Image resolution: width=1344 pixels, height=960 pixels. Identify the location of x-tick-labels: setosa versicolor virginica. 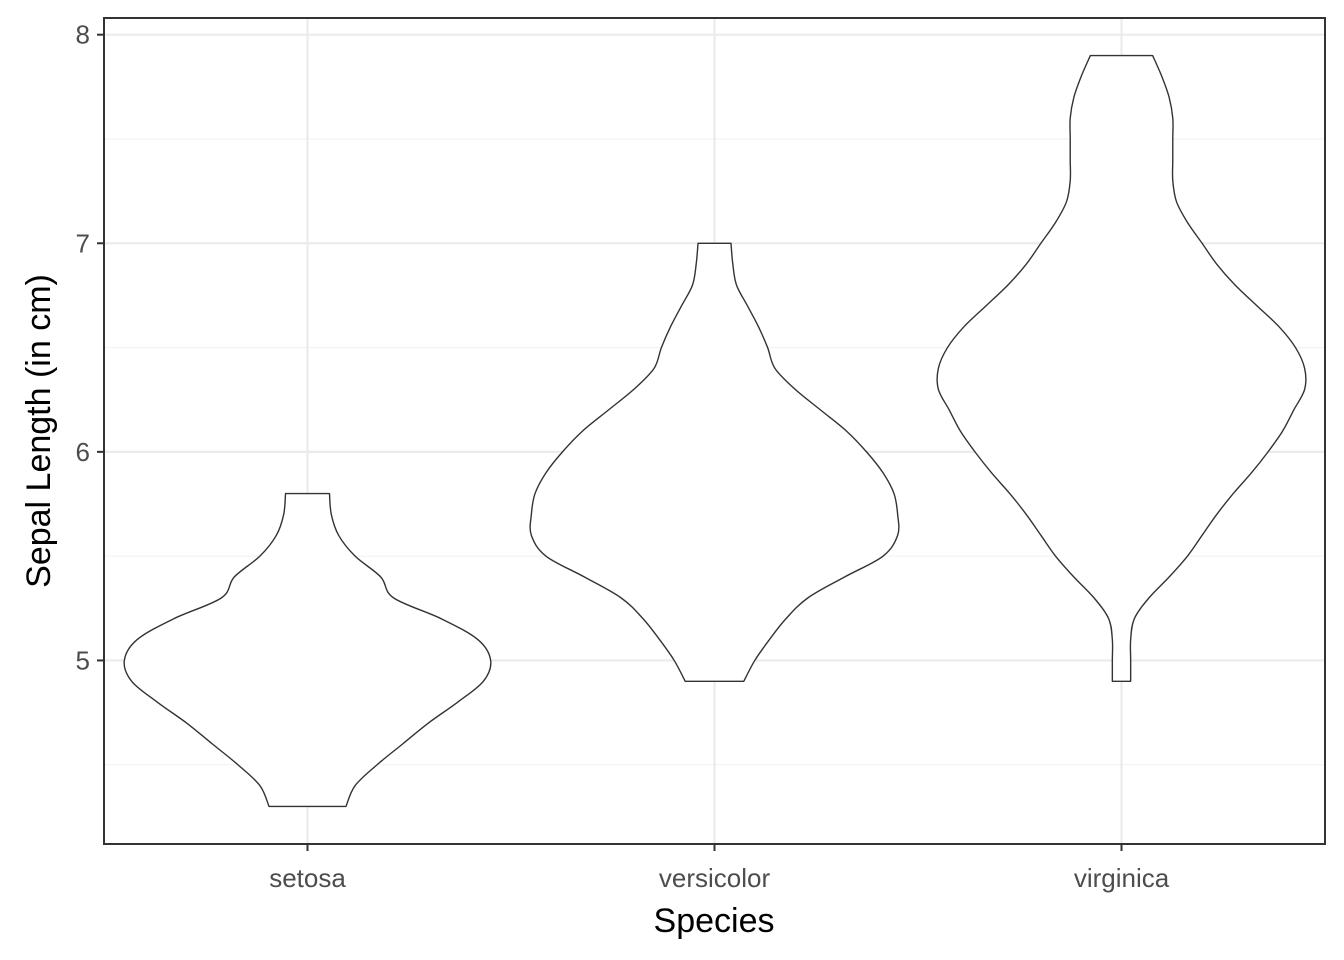
(719, 878).